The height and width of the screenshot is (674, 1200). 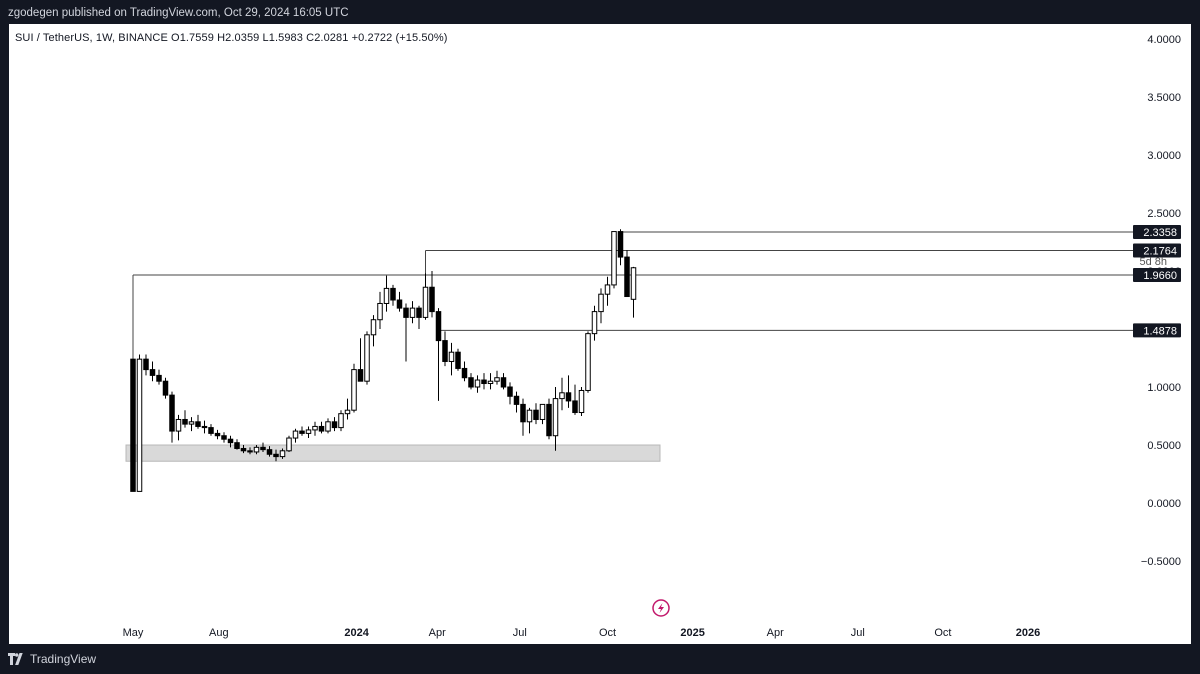 What do you see at coordinates (52, 659) in the screenshot?
I see `tradingview-brand: TradingView` at bounding box center [52, 659].